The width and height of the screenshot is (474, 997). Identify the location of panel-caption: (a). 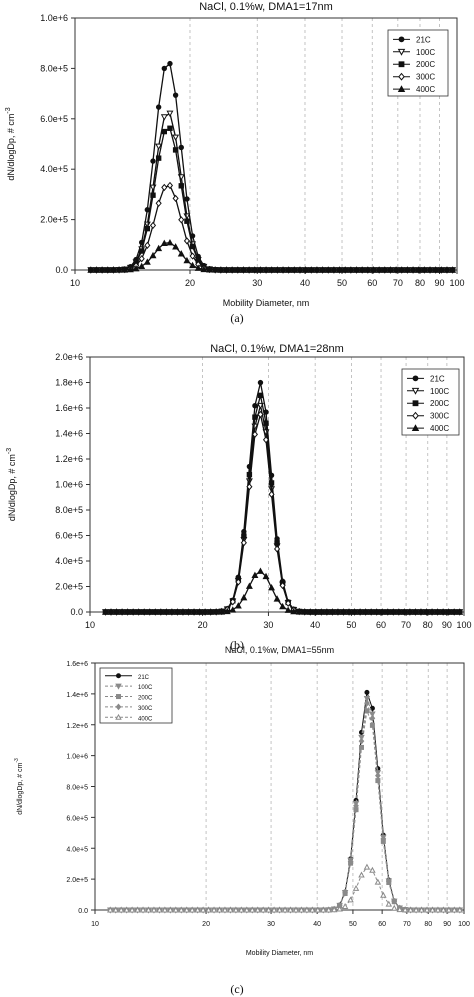
(236, 318).